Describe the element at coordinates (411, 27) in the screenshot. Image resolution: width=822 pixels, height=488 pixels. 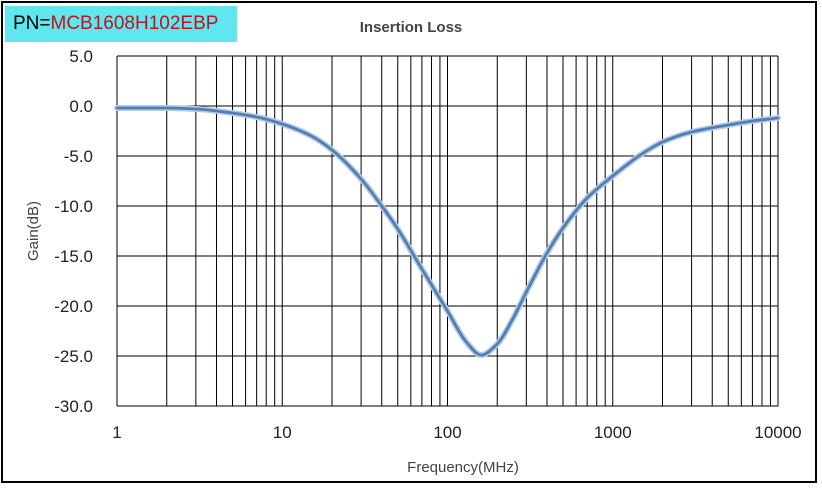
I see `chart-title: Insertion Loss` at that location.